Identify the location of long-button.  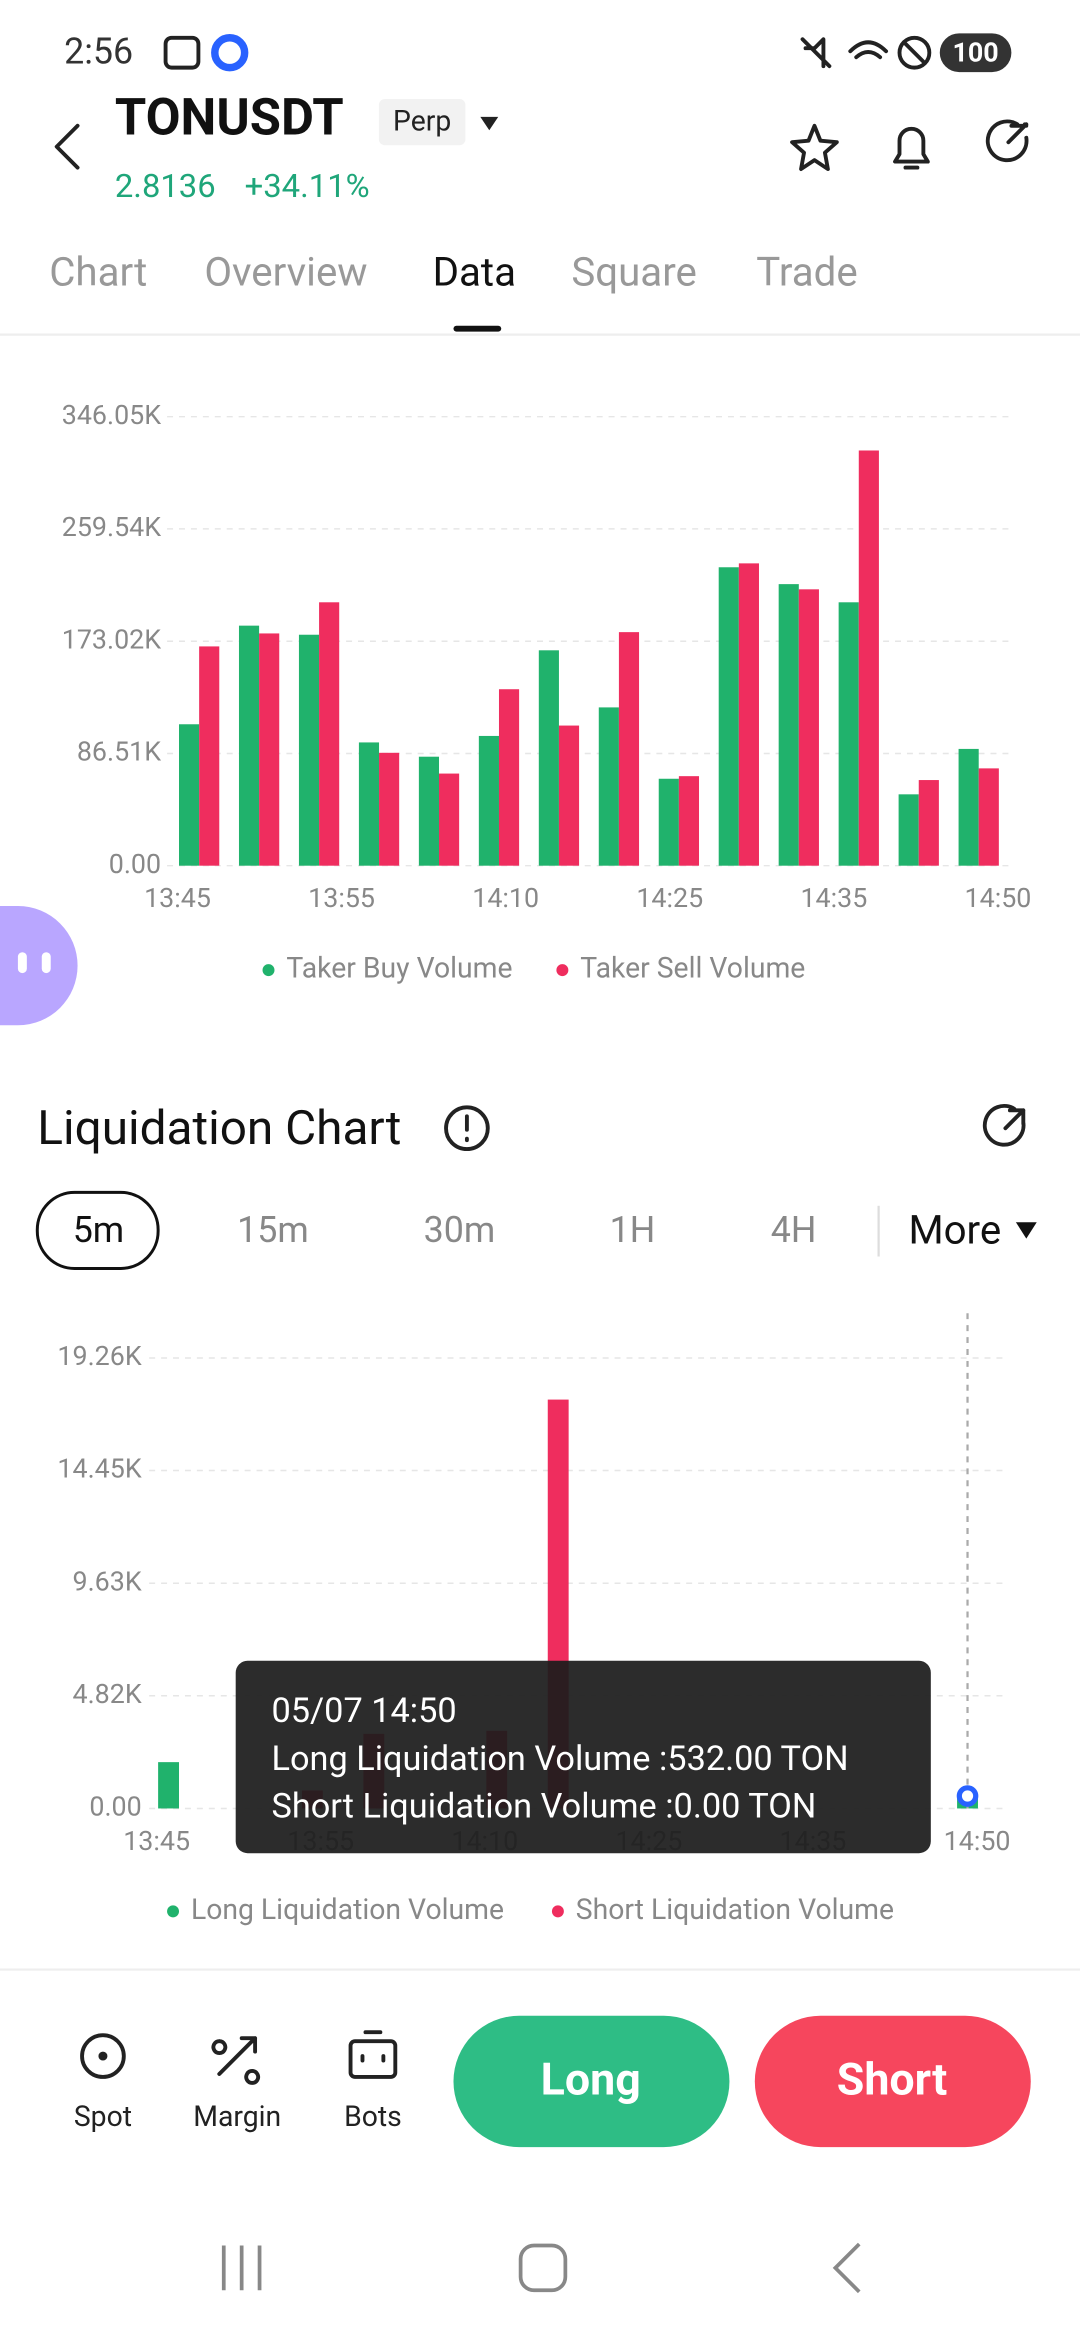
(591, 2081).